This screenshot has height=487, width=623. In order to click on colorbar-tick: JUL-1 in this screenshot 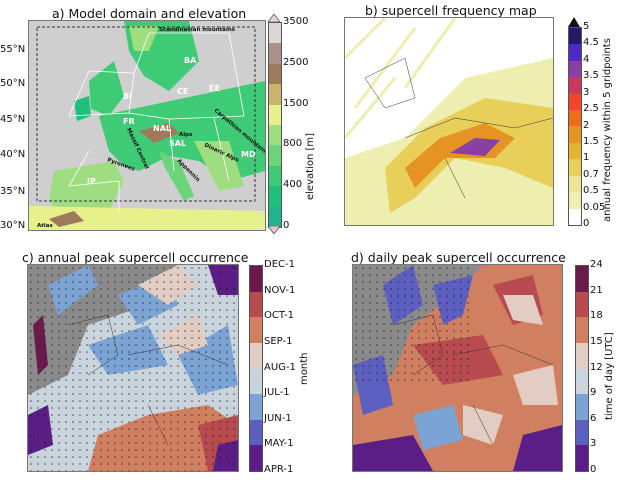, I will do `click(277, 393)`.